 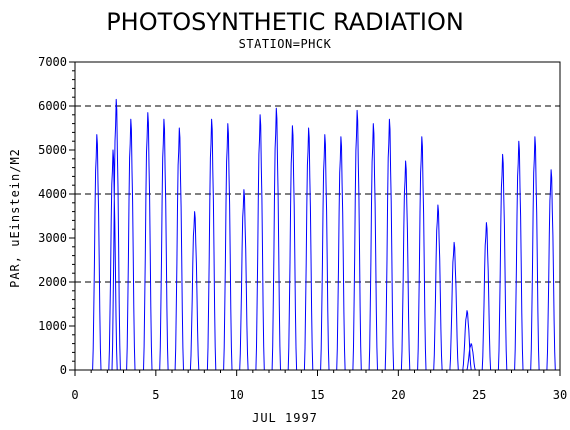 What do you see at coordinates (398, 395) in the screenshot?
I see `x-tick-label: 20` at bounding box center [398, 395].